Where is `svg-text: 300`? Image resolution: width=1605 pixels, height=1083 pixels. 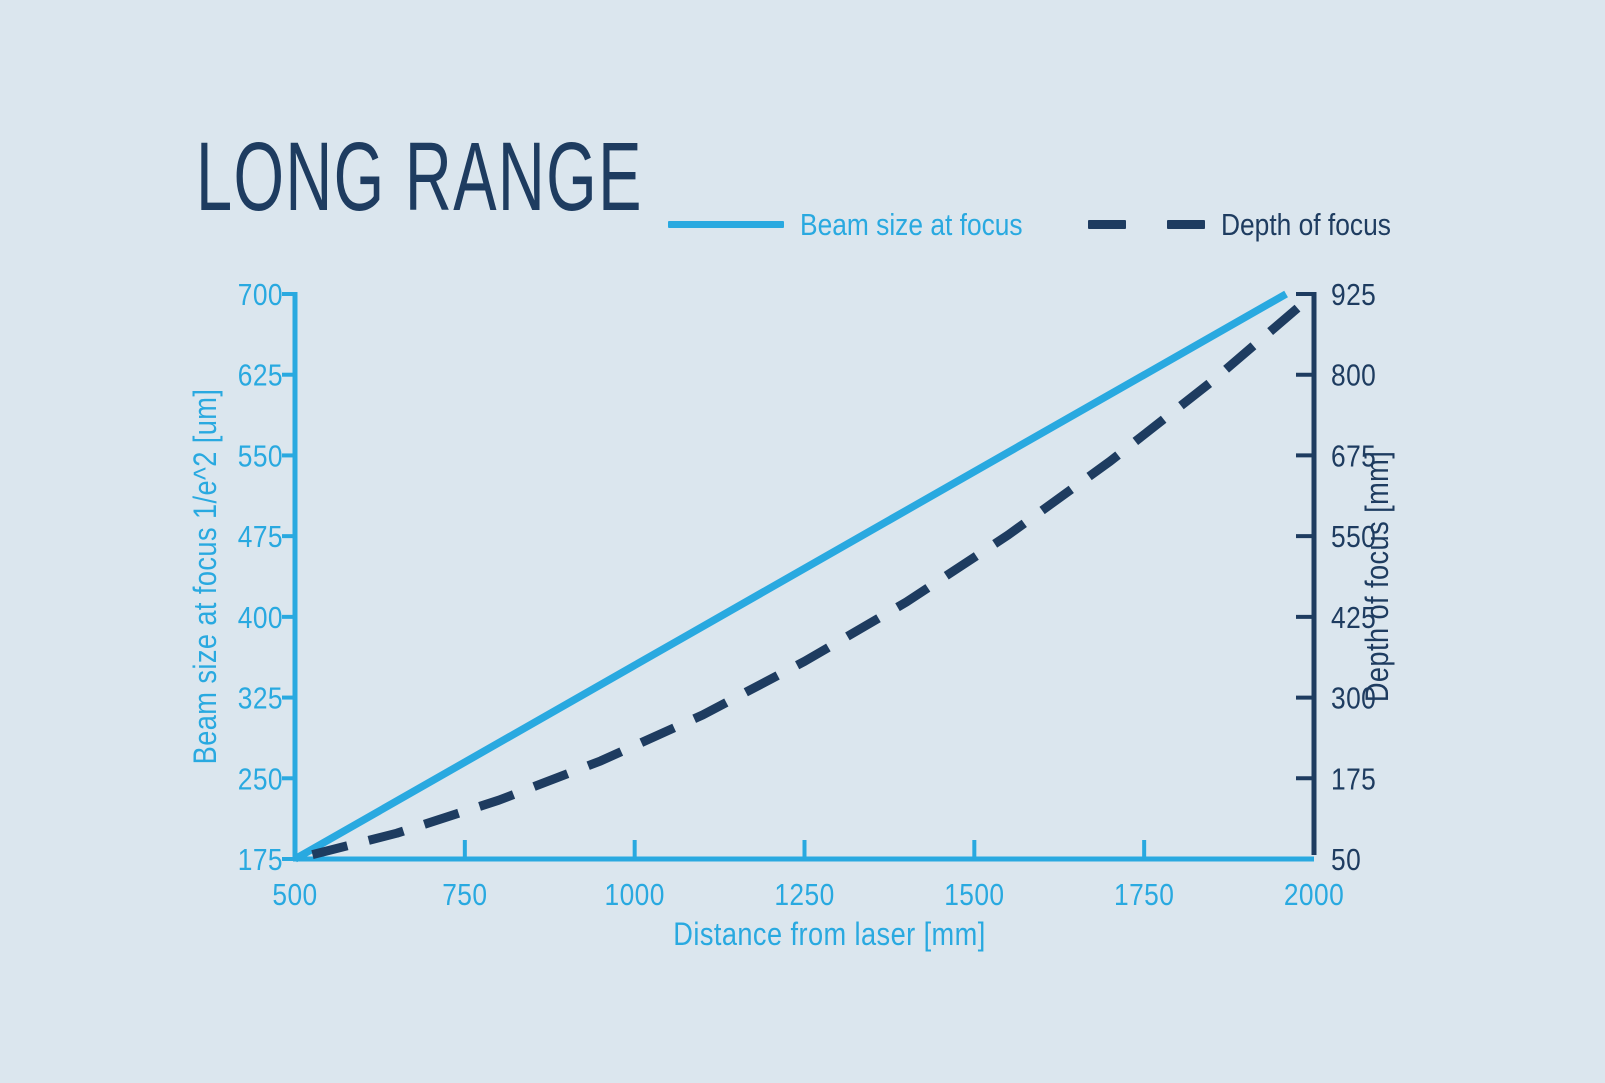
svg-text: 300 is located at coordinates (1353, 699).